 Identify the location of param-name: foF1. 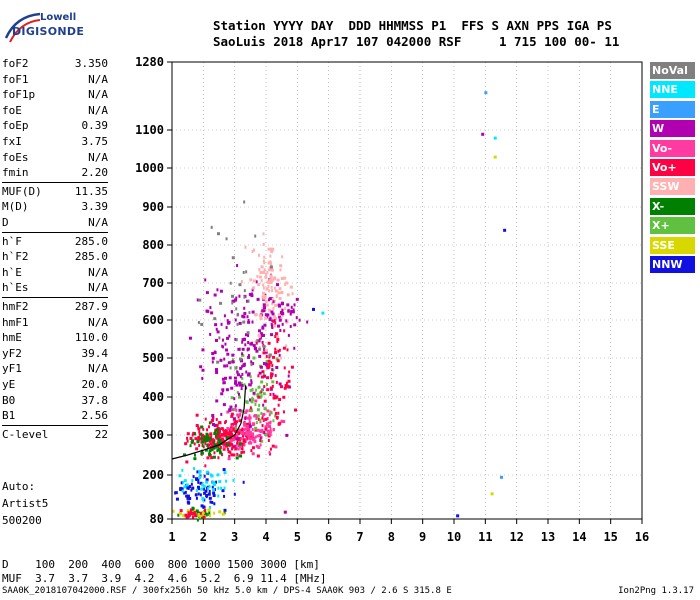
(15, 79).